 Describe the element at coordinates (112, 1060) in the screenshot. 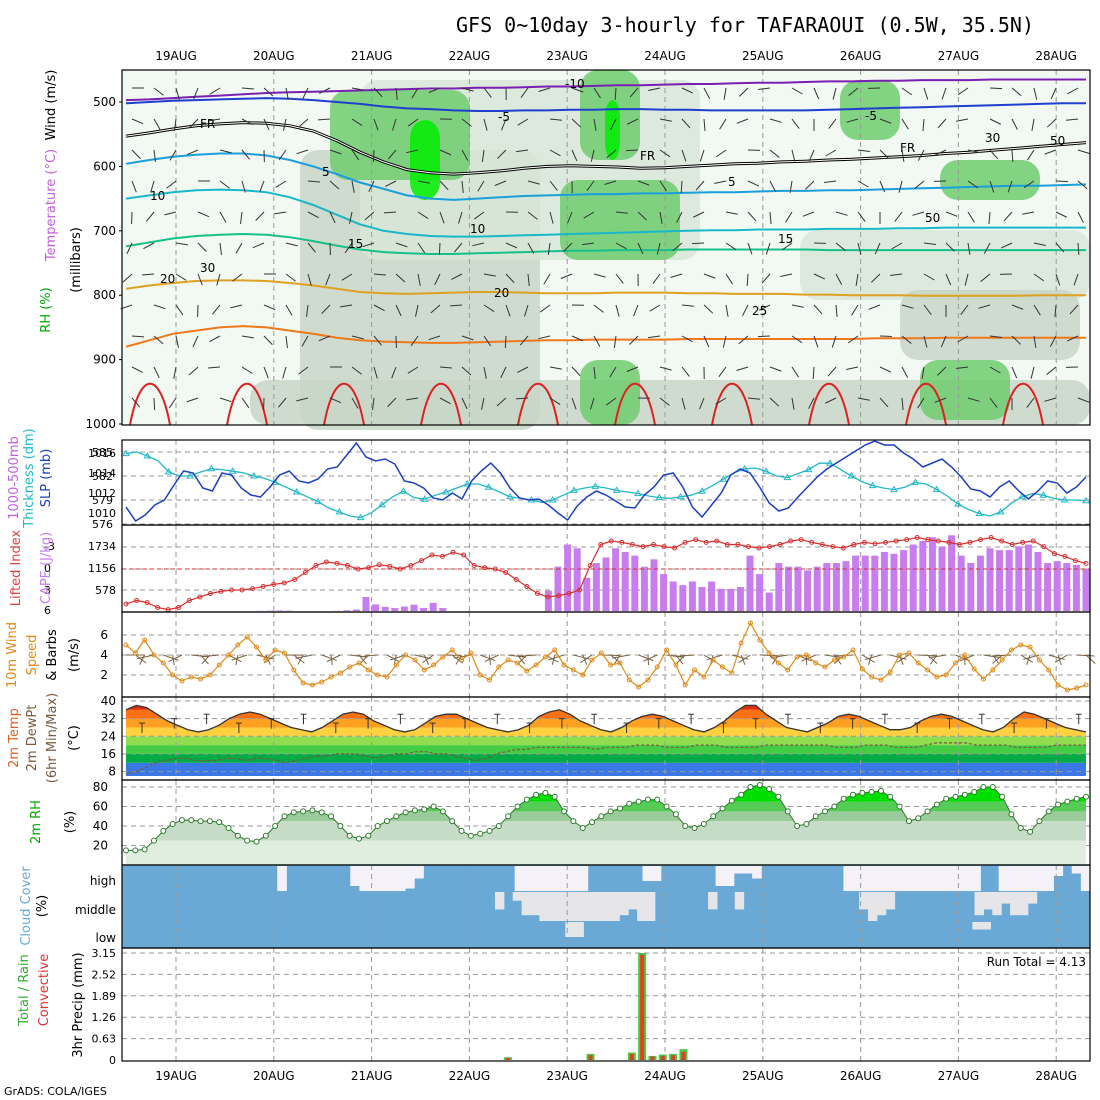

I see `precip-tick: 0` at that location.